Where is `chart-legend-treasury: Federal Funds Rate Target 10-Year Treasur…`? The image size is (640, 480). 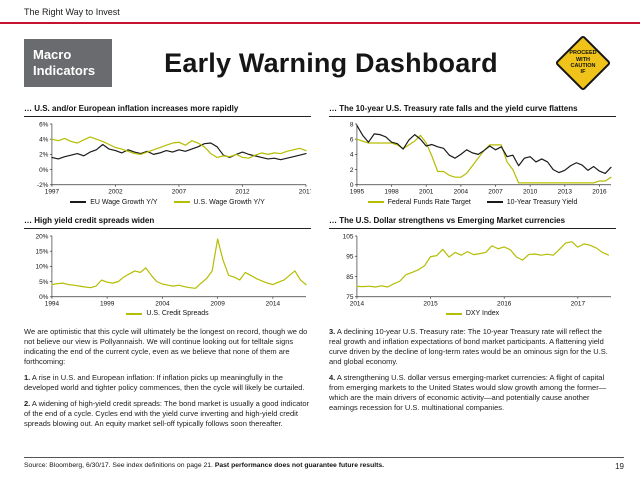
chart-legend-treasury: Federal Funds Rate Target 10-Year Treasur… is located at coordinates (472, 202).